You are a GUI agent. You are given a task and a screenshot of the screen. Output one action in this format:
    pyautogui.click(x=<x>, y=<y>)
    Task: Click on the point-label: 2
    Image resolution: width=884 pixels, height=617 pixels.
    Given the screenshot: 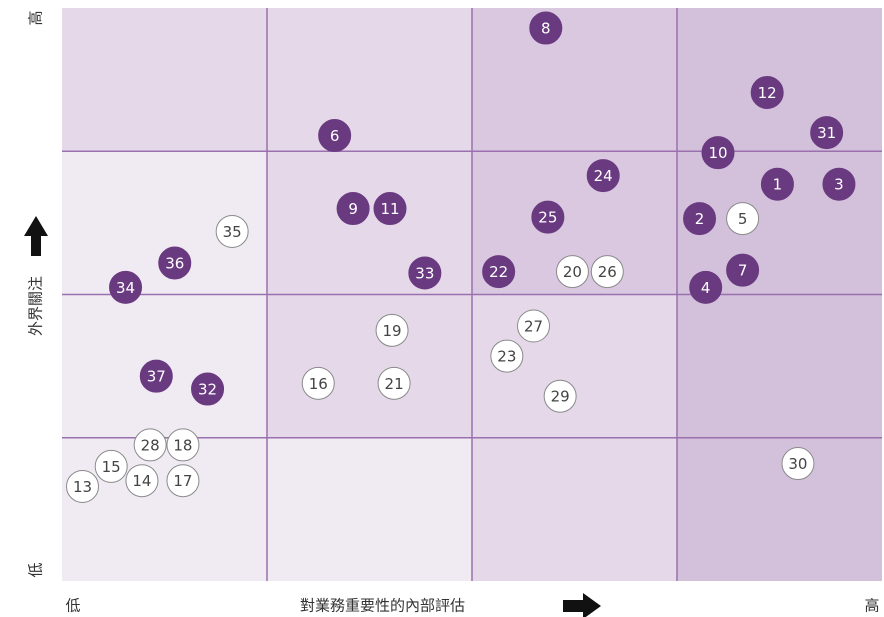 What is the action you would take?
    pyautogui.click(x=700, y=219)
    